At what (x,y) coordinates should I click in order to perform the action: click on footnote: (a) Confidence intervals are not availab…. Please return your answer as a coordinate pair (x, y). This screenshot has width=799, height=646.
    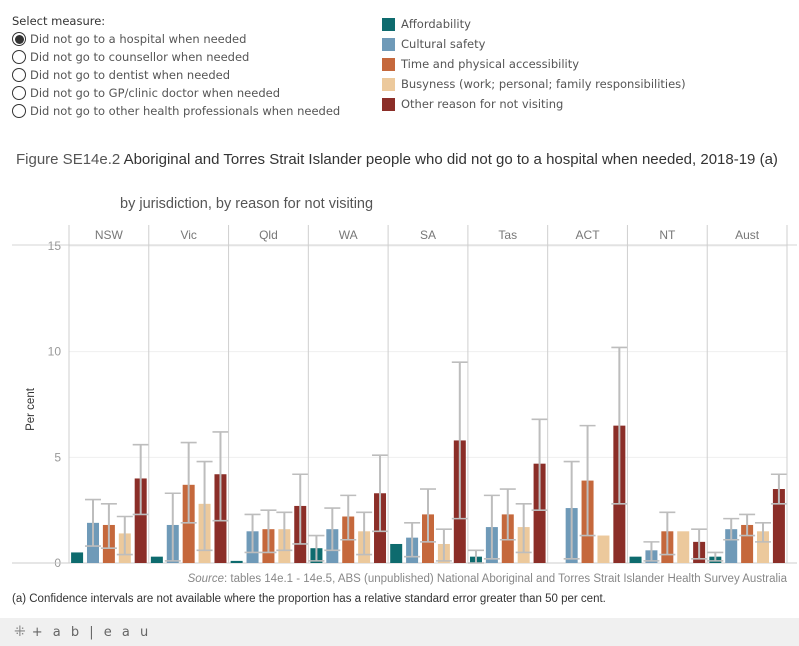
    Looking at the image, I should click on (309, 599).